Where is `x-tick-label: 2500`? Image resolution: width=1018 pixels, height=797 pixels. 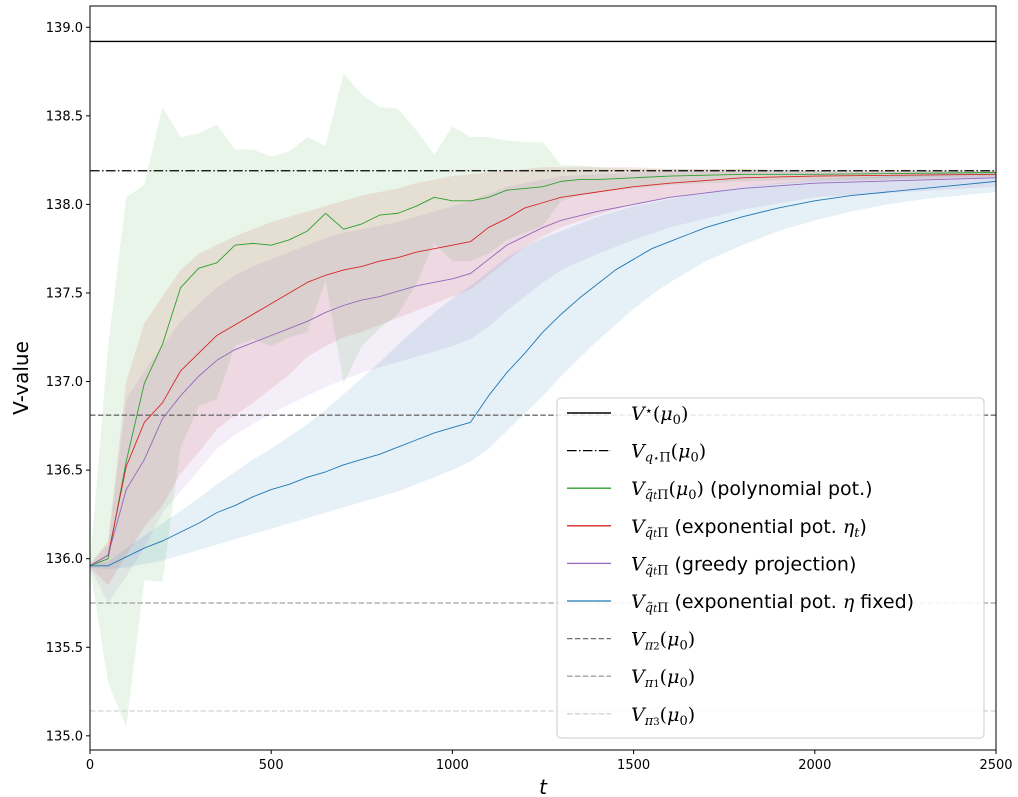 x-tick-label: 2500 is located at coordinates (995, 765).